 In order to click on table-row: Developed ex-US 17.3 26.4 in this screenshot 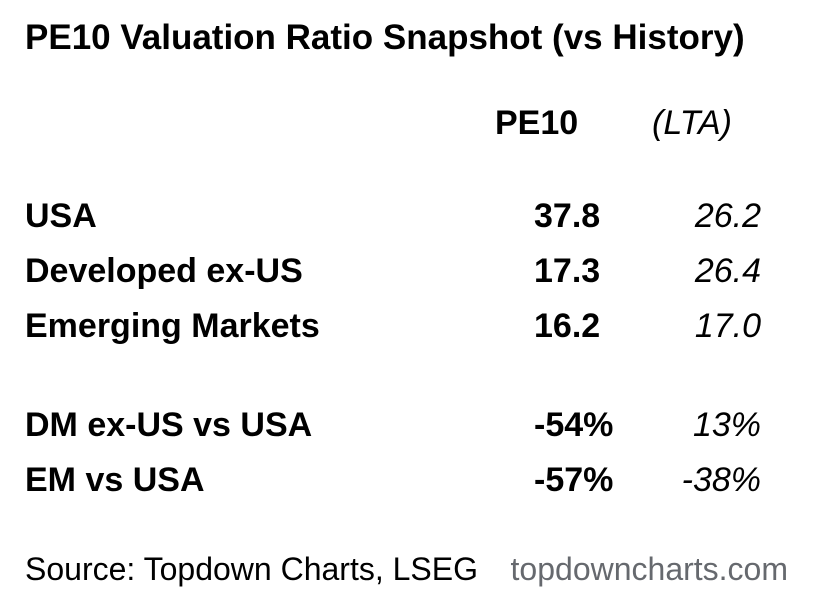, I will do `click(407, 271)`.